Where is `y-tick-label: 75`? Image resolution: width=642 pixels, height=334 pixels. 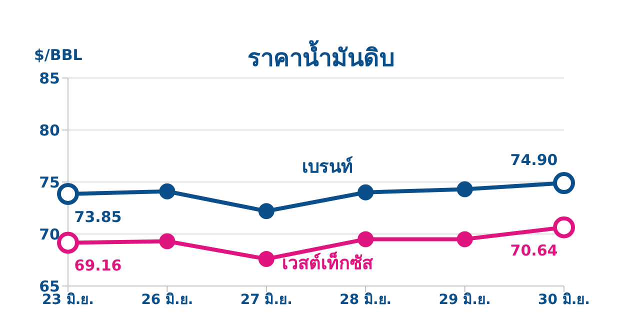 y-tick-label: 75 is located at coordinates (49, 182).